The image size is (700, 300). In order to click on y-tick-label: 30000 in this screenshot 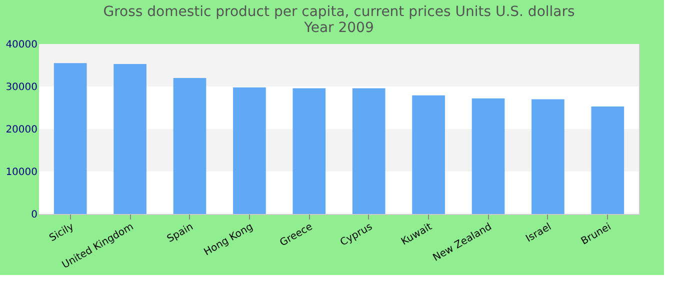, I will do `click(22, 87)`.